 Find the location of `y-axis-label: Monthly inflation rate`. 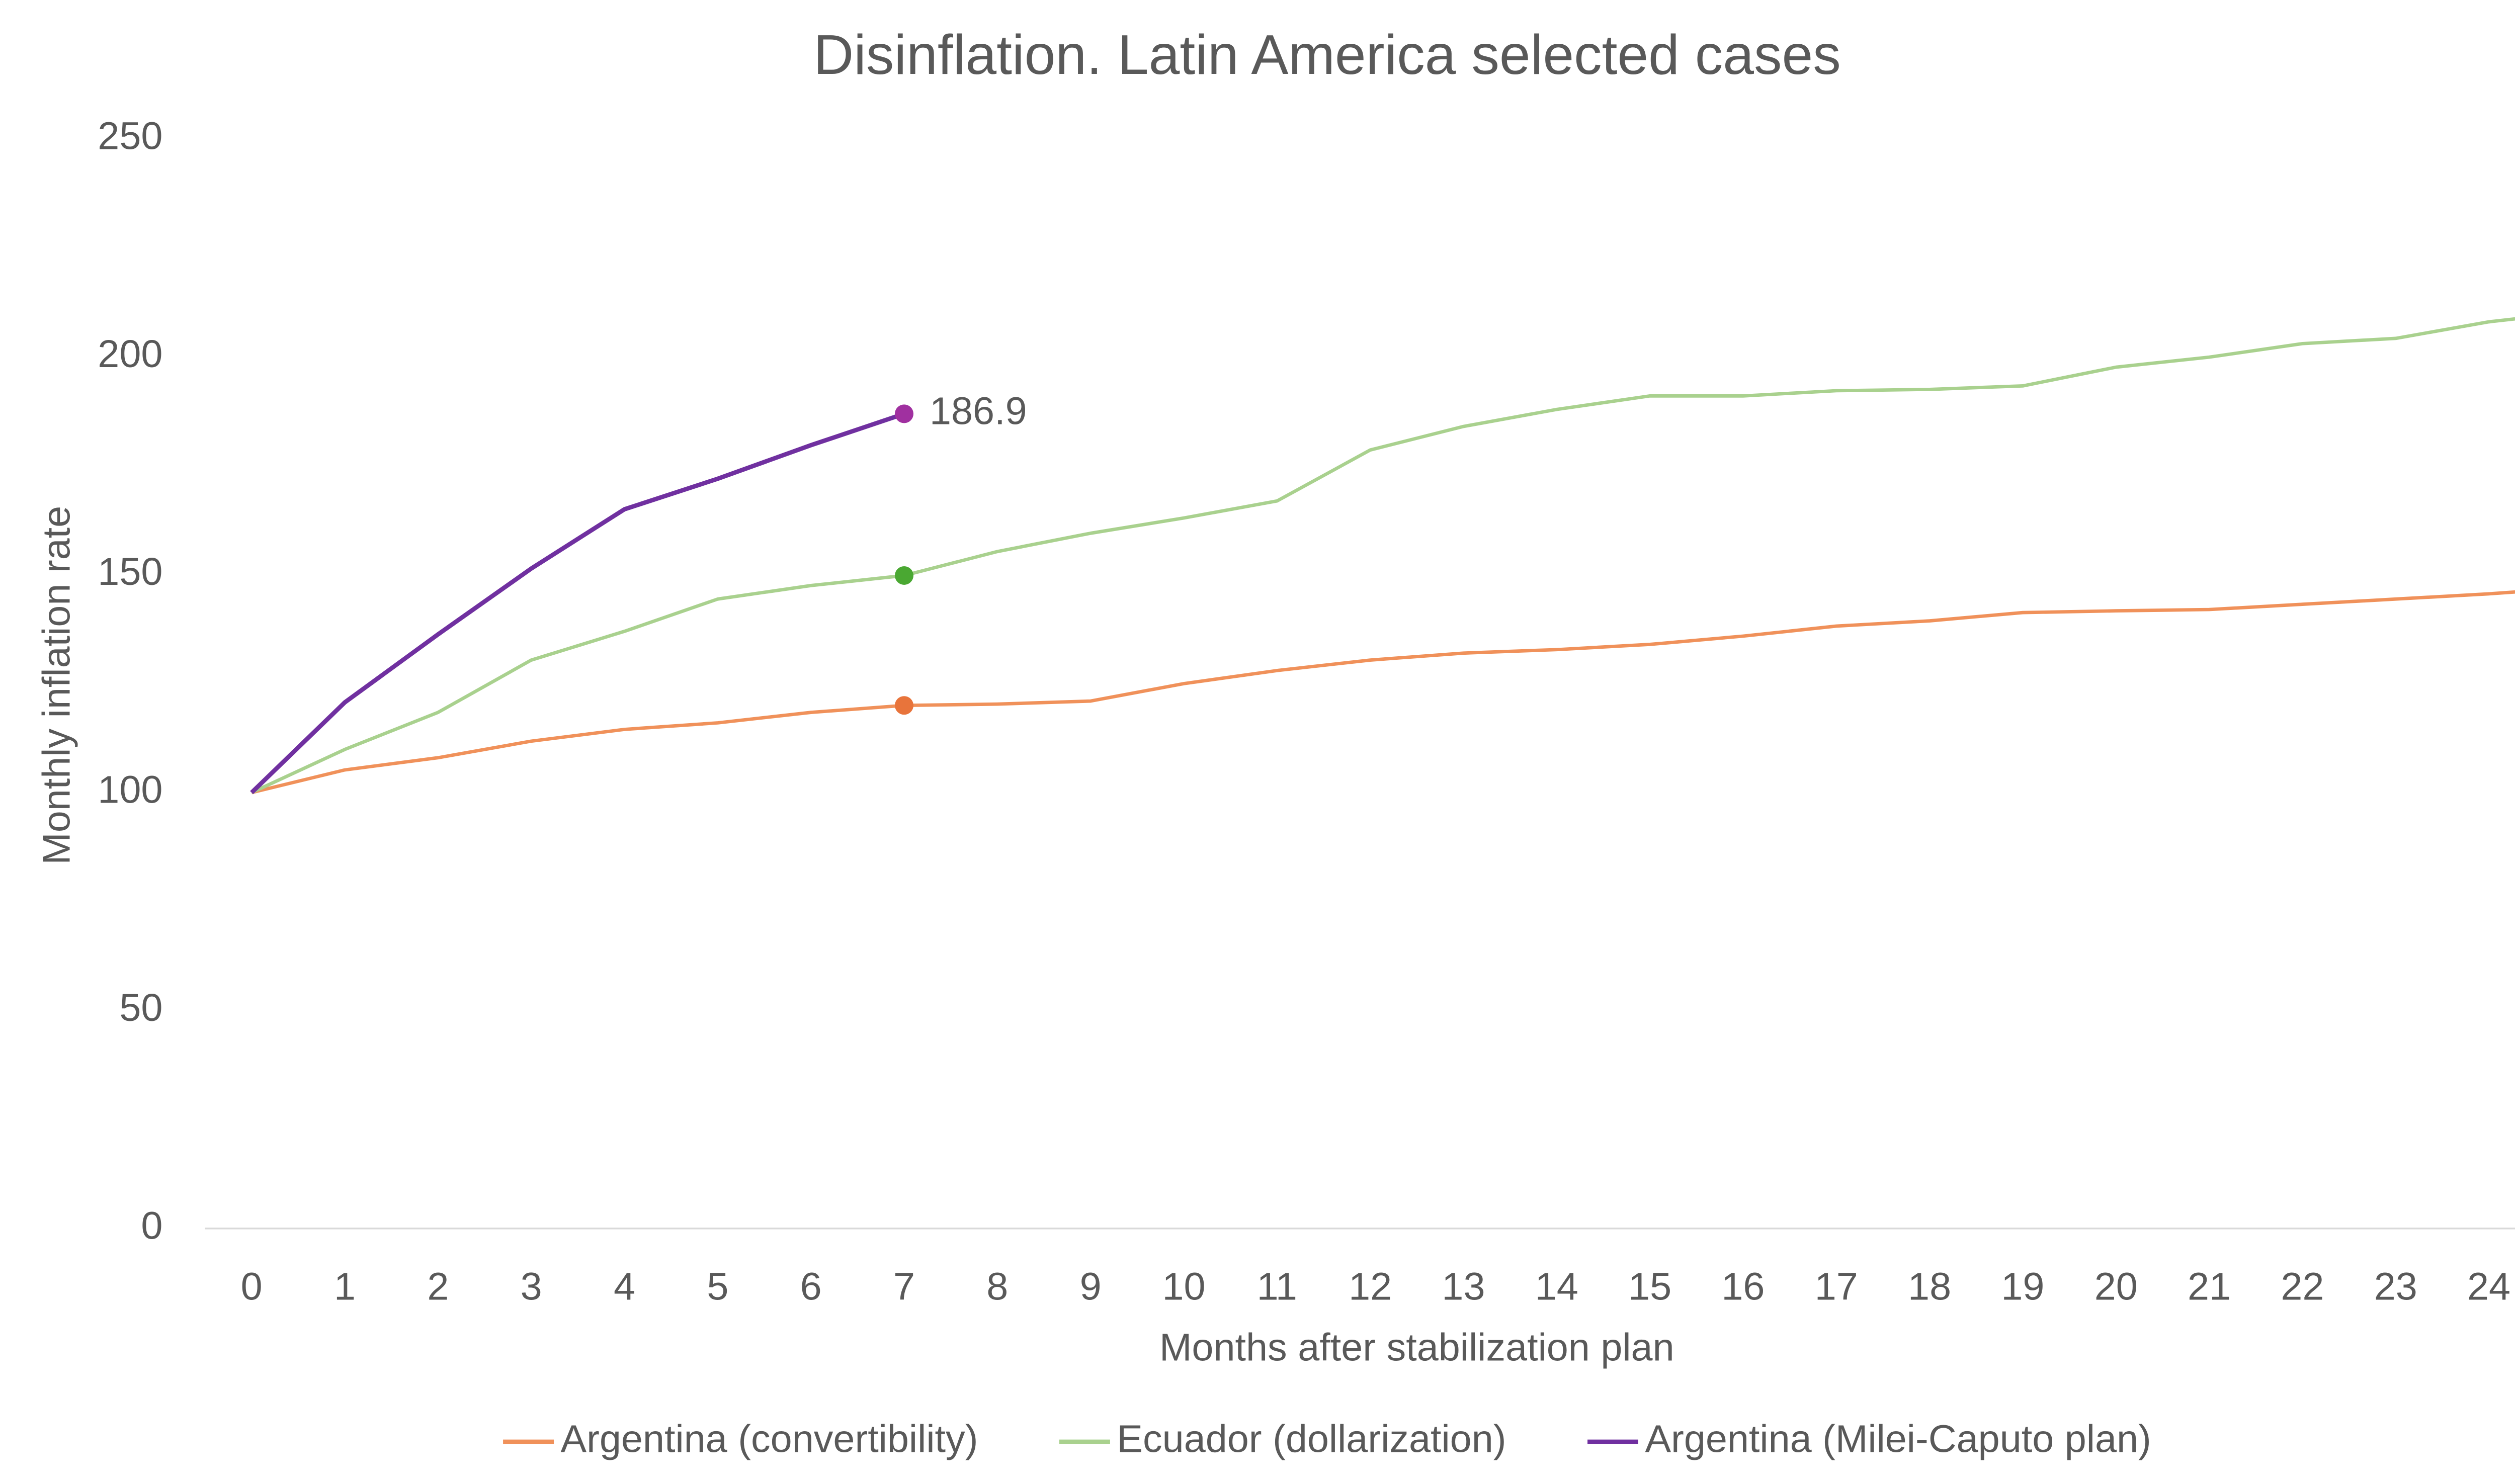

y-axis-label: Monthly inflation rate is located at coordinates (56, 685).